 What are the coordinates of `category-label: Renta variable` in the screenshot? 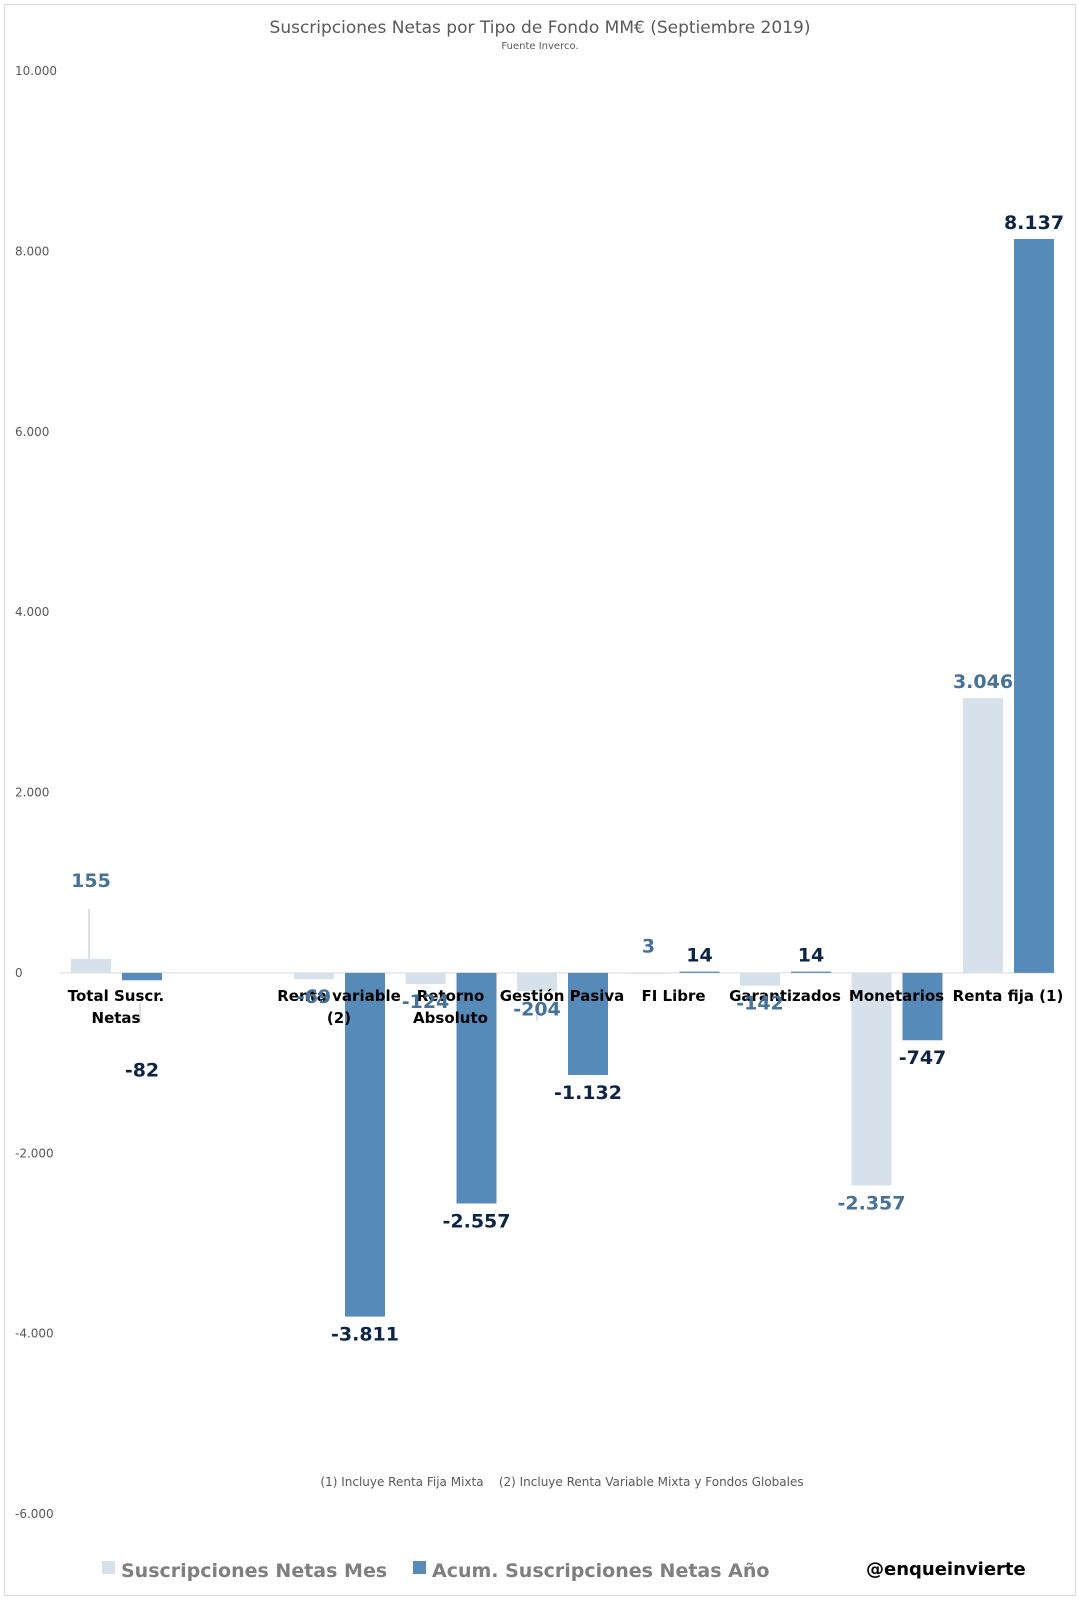 It's located at (339, 996).